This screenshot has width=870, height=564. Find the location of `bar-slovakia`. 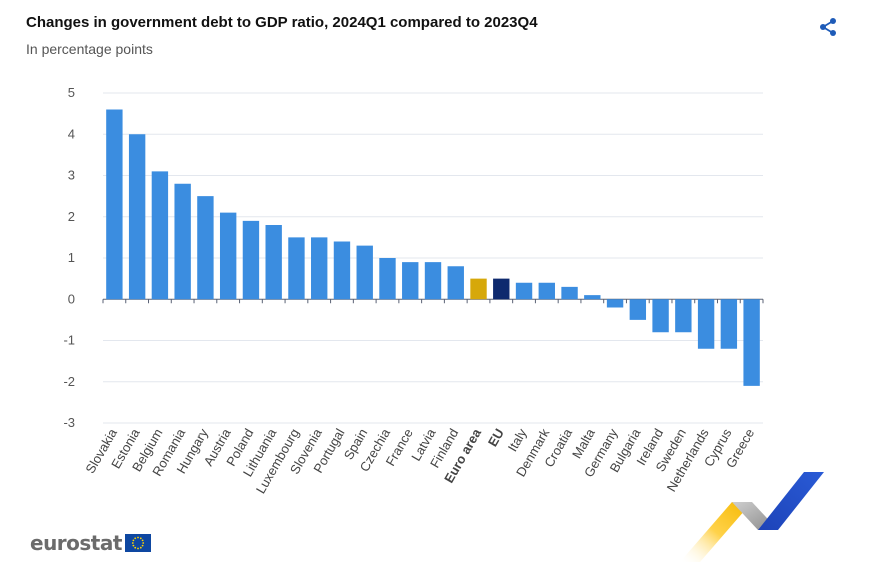

bar-slovakia is located at coordinates (114, 204).